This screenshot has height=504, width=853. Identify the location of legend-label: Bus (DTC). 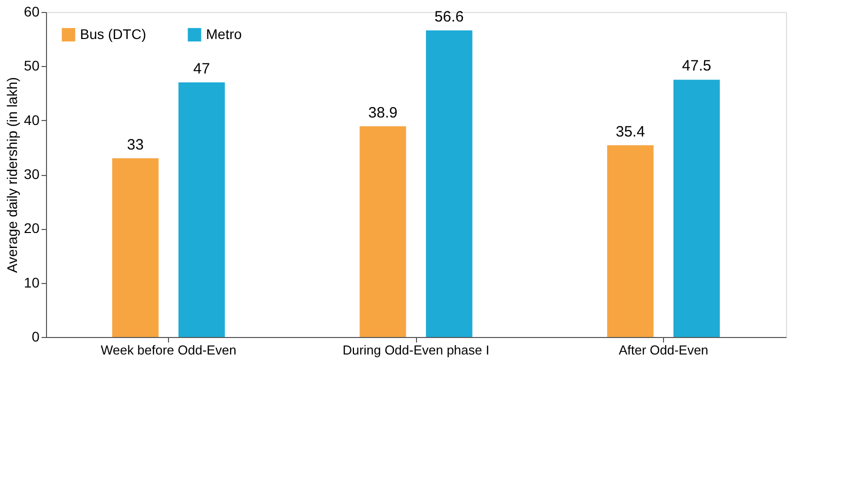
(113, 34).